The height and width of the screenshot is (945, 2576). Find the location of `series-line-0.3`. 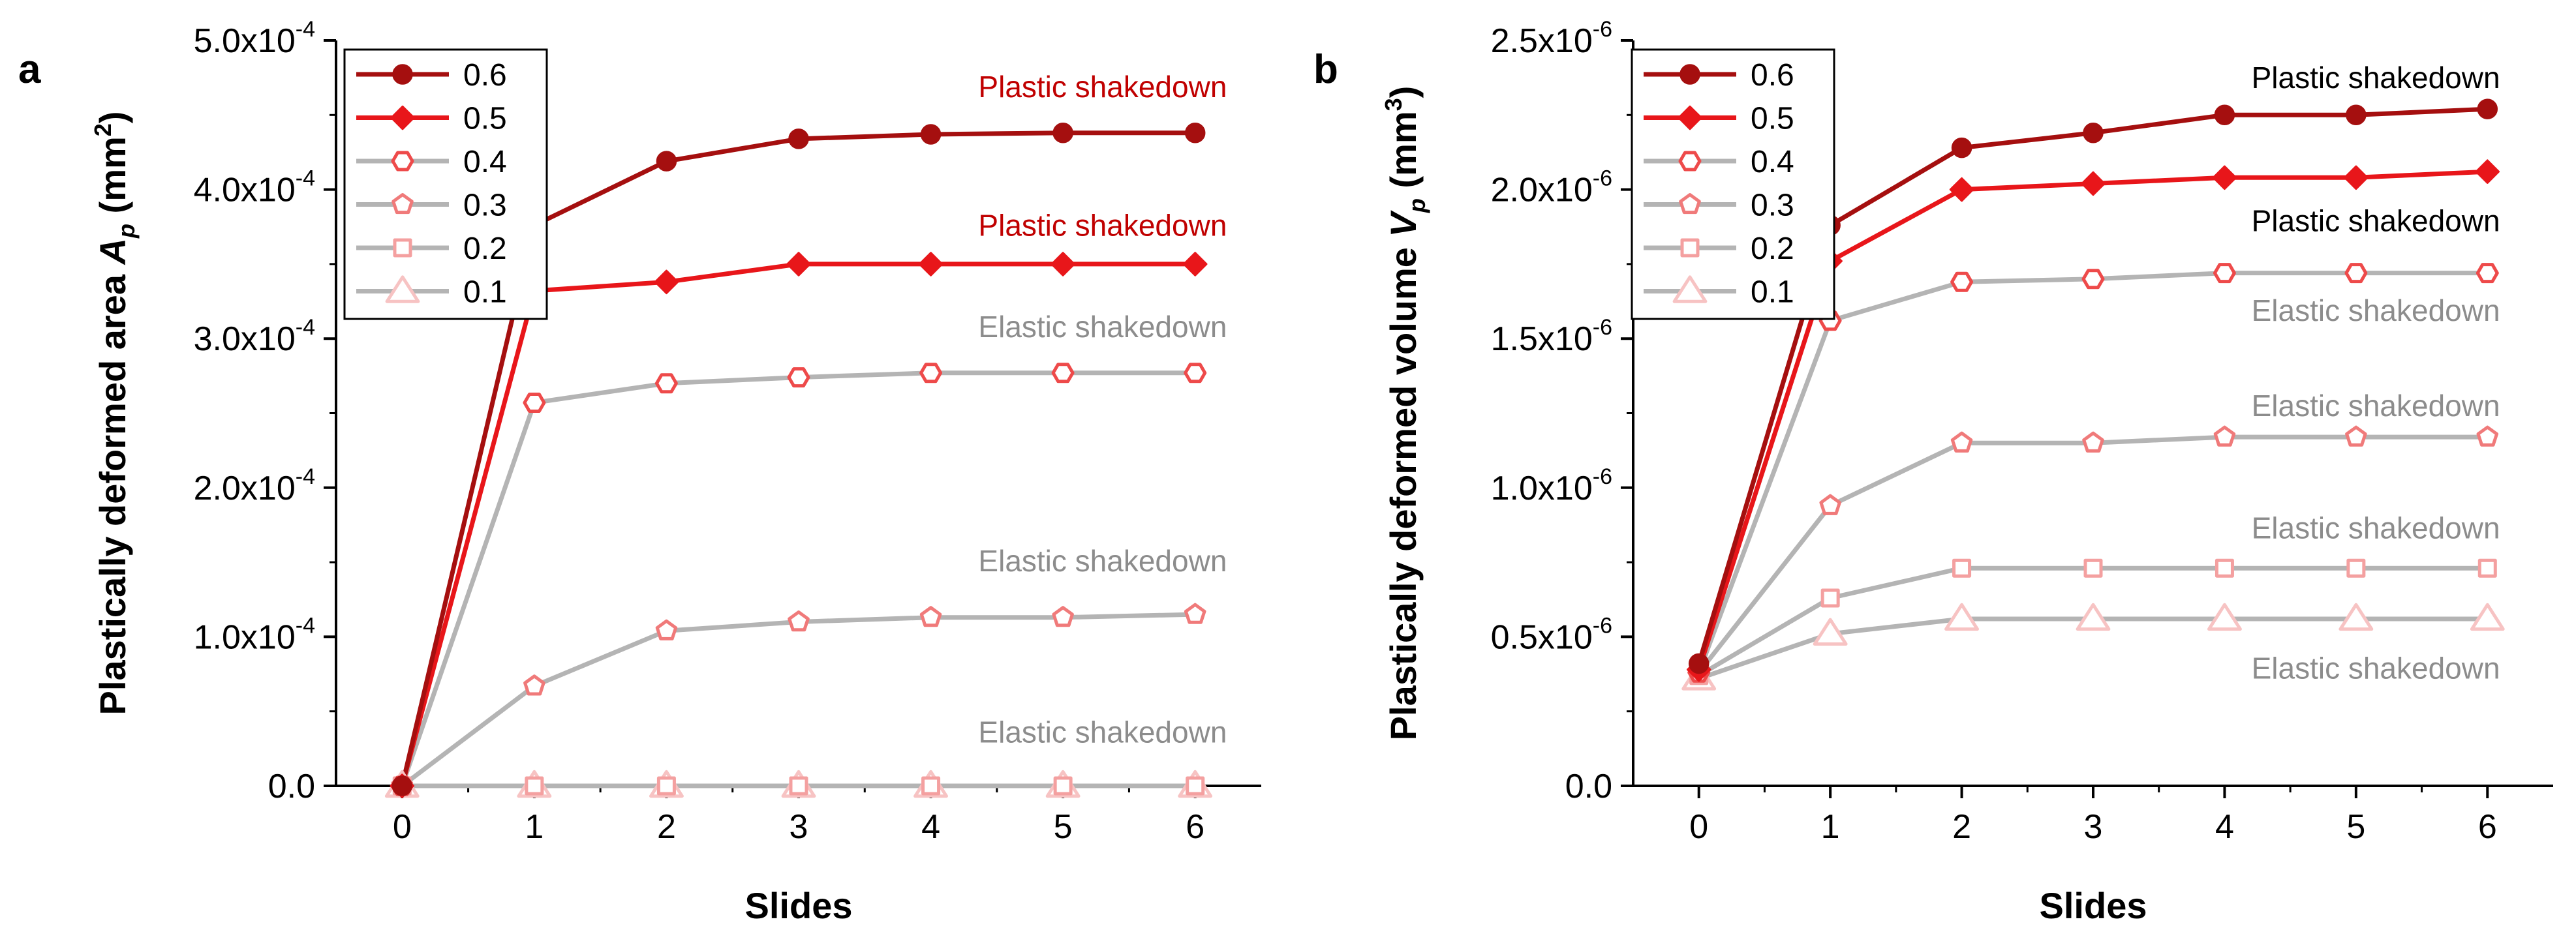

series-line-0.3 is located at coordinates (798, 700).